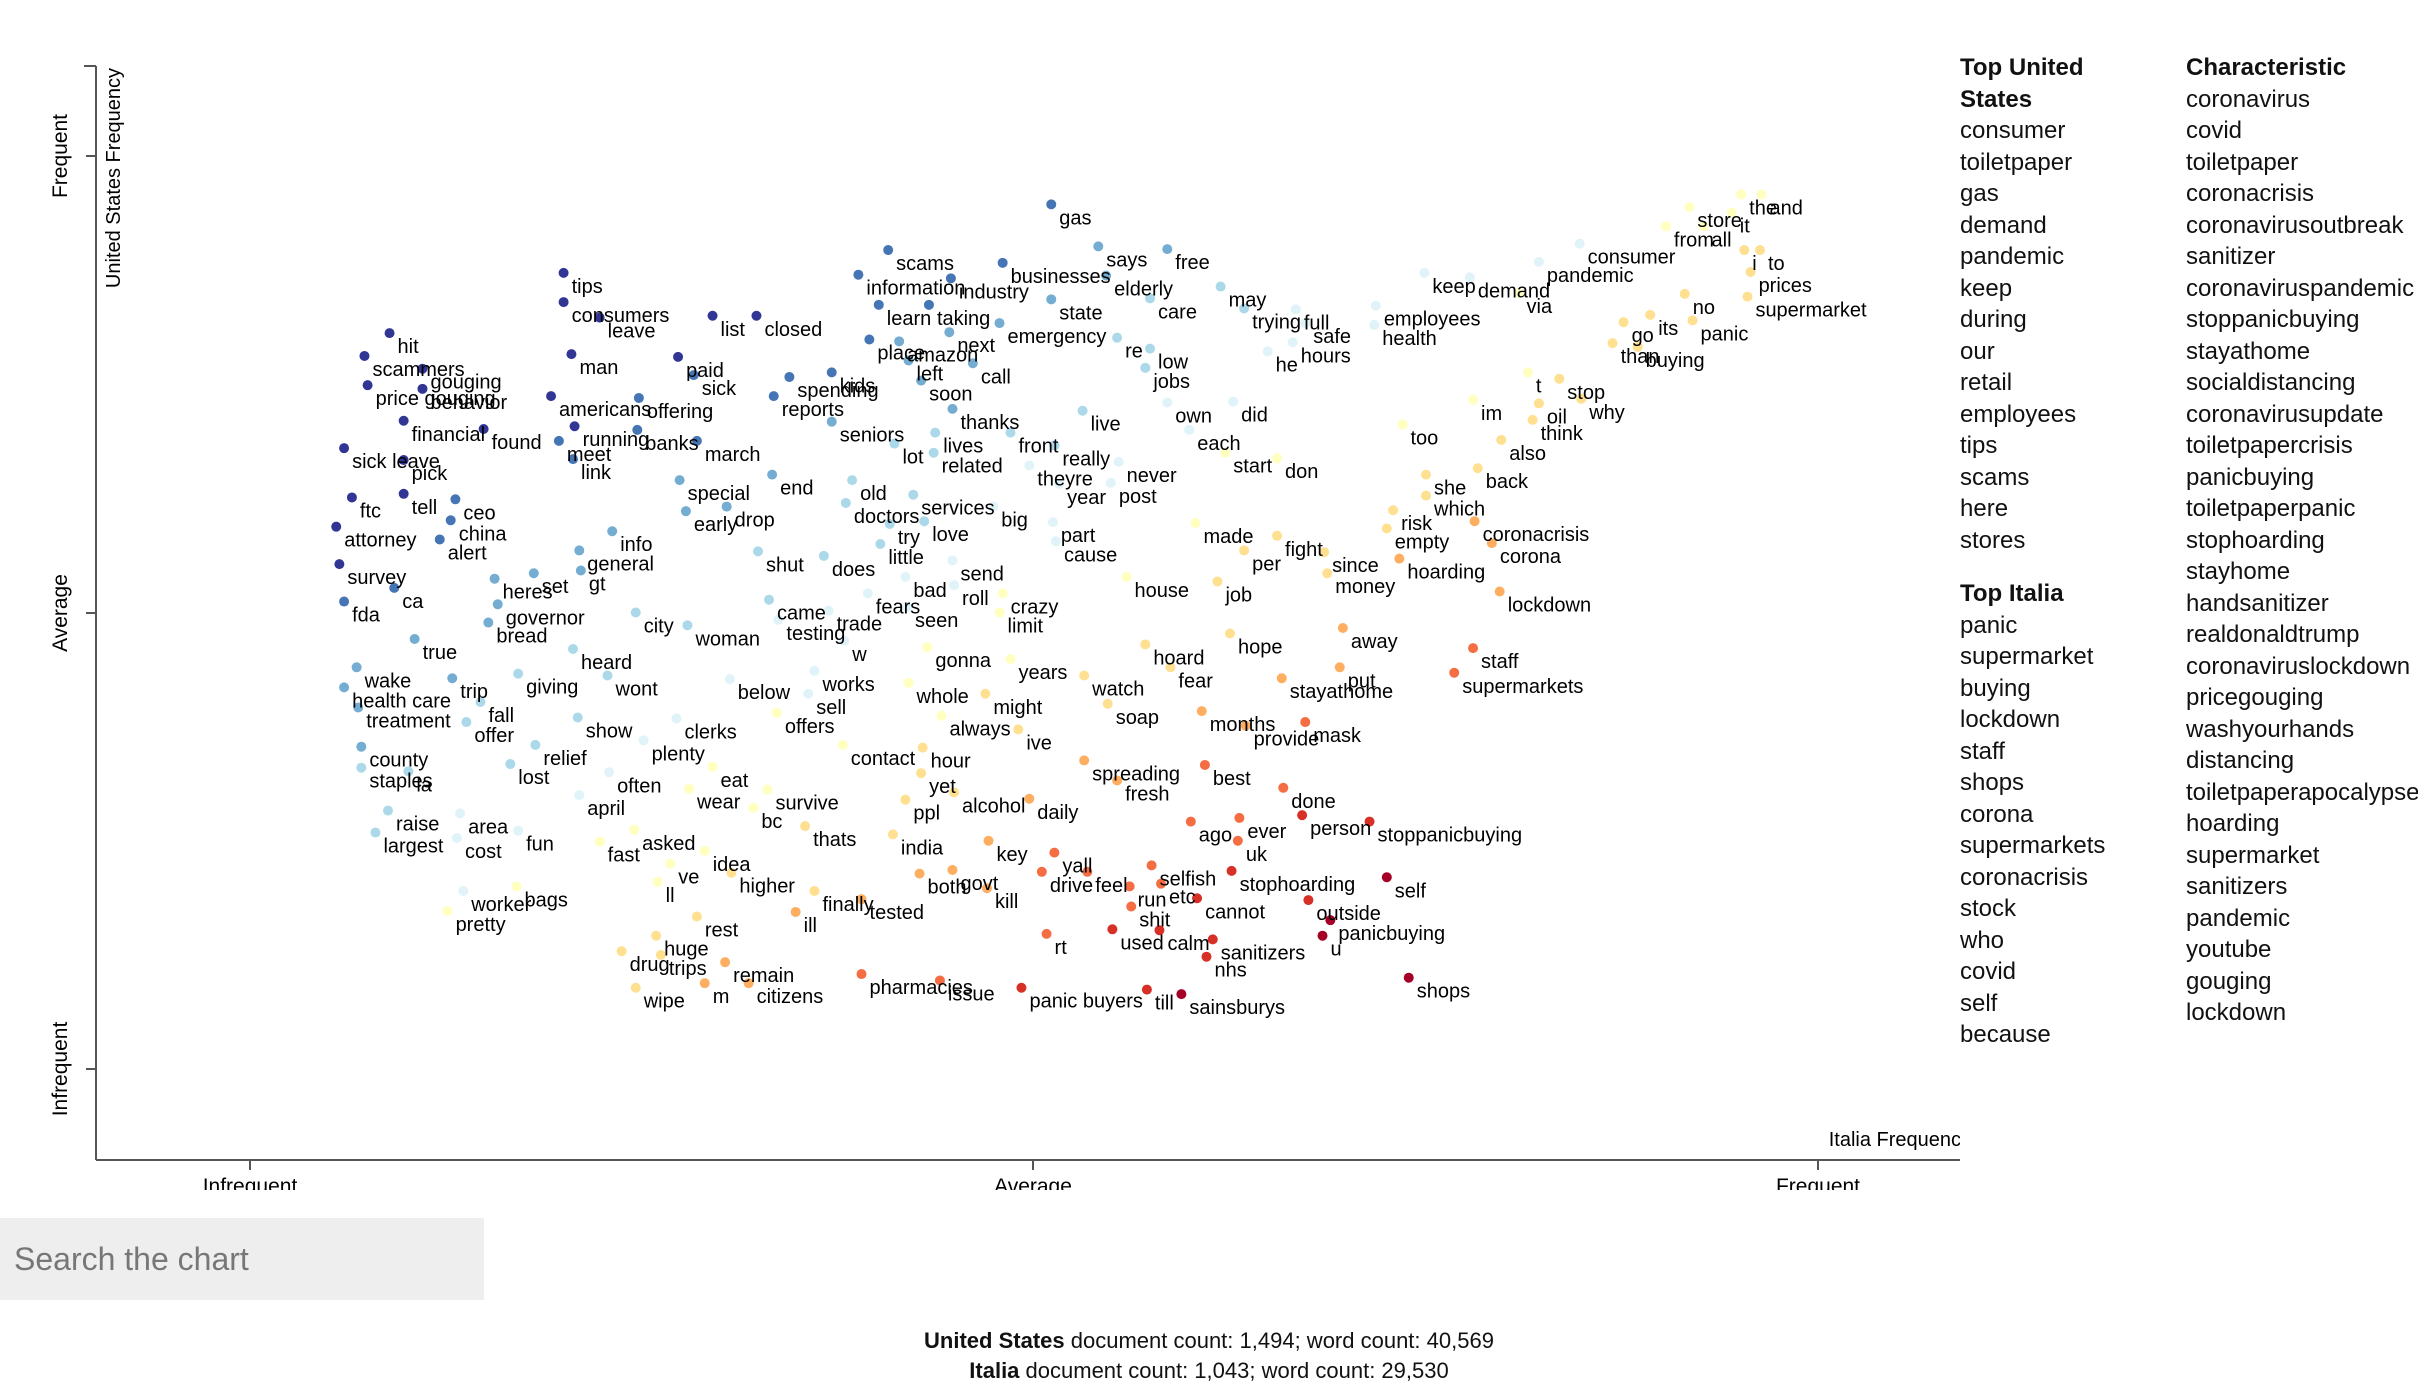 This screenshot has width=2418, height=1388. What do you see at coordinates (1012, 855) in the screenshot?
I see `term-label: key` at bounding box center [1012, 855].